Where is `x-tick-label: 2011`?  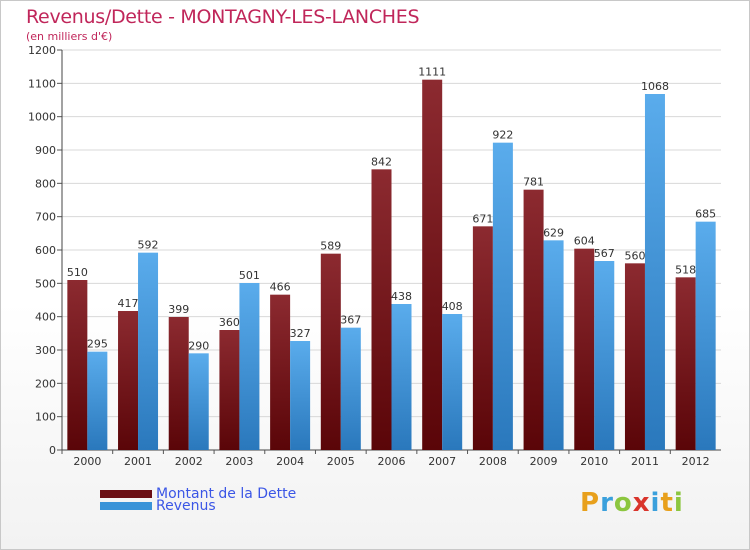
x-tick-label: 2011 is located at coordinates (645, 461).